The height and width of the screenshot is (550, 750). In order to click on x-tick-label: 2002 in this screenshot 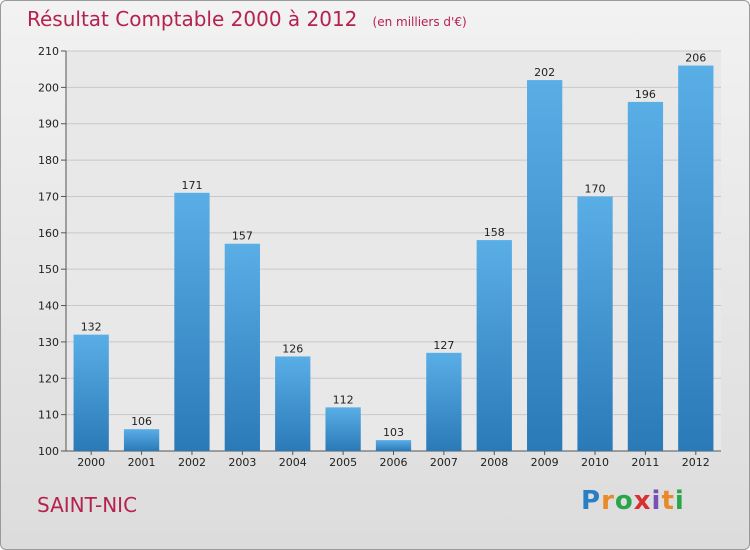, I will do `click(192, 462)`.